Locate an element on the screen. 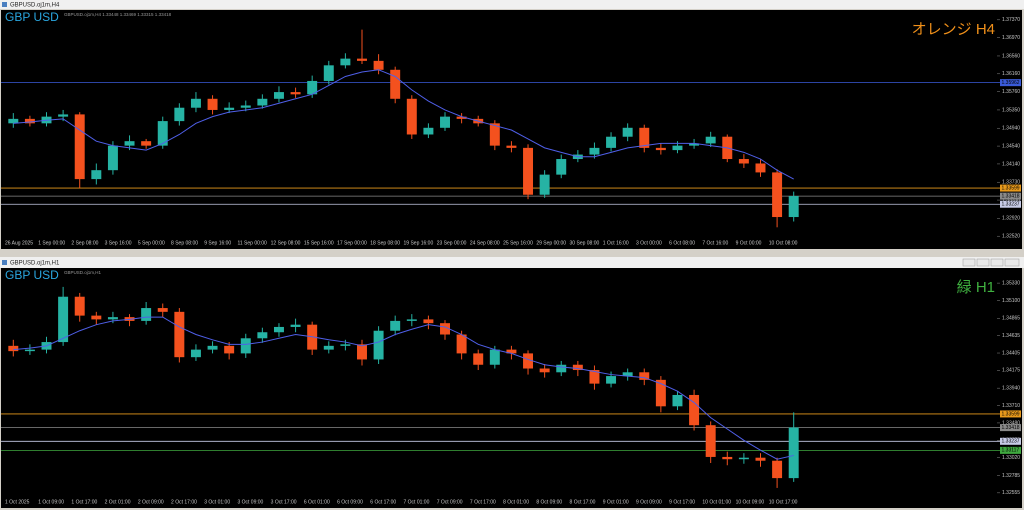 The width and height of the screenshot is (1024, 510). window-icon is located at coordinates (4, 262).